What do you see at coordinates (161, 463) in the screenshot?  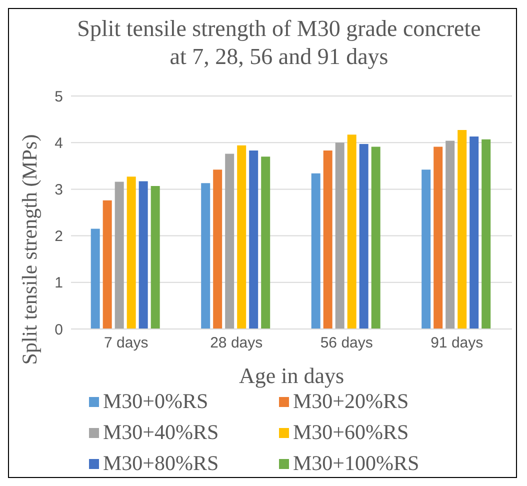 I see `legend-label: M30+80%RS` at bounding box center [161, 463].